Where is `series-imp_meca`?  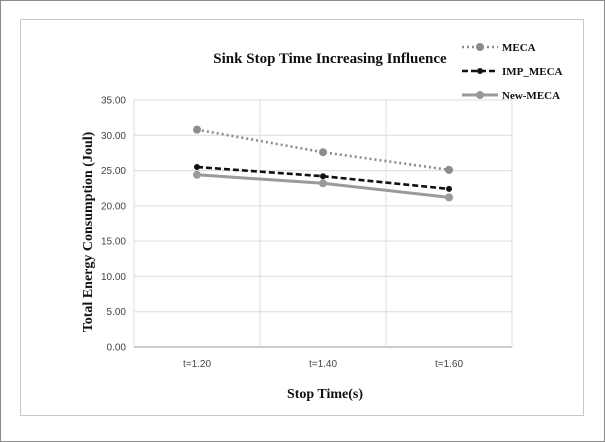 series-imp_meca is located at coordinates (323, 178).